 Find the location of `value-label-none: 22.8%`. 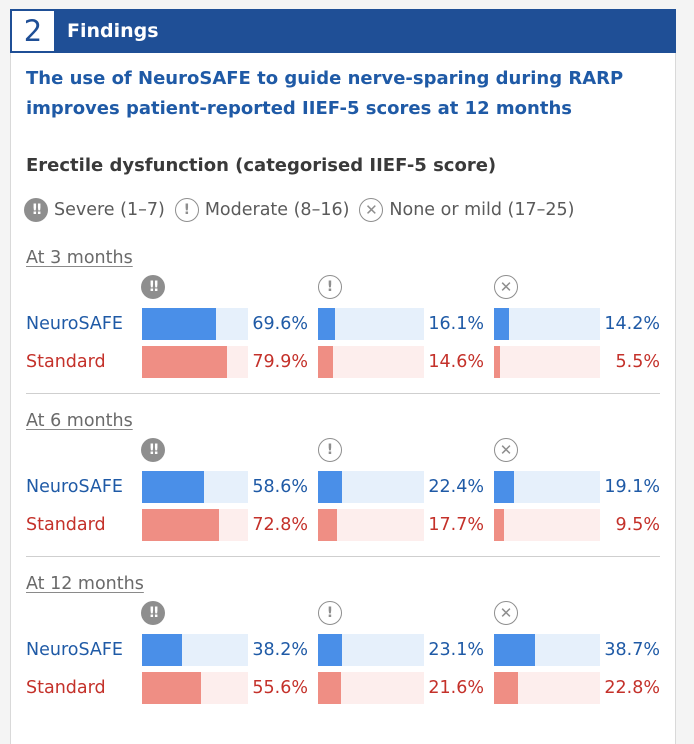

value-label-none: 22.8% is located at coordinates (632, 688).